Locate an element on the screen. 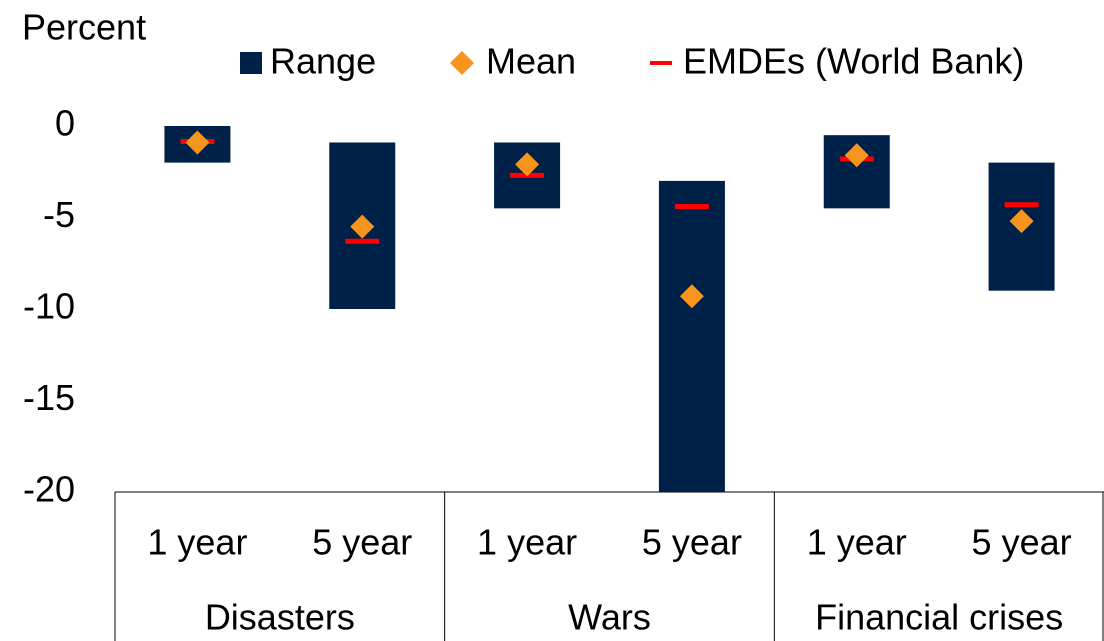  y-axis-label: Percent is located at coordinates (84, 27).